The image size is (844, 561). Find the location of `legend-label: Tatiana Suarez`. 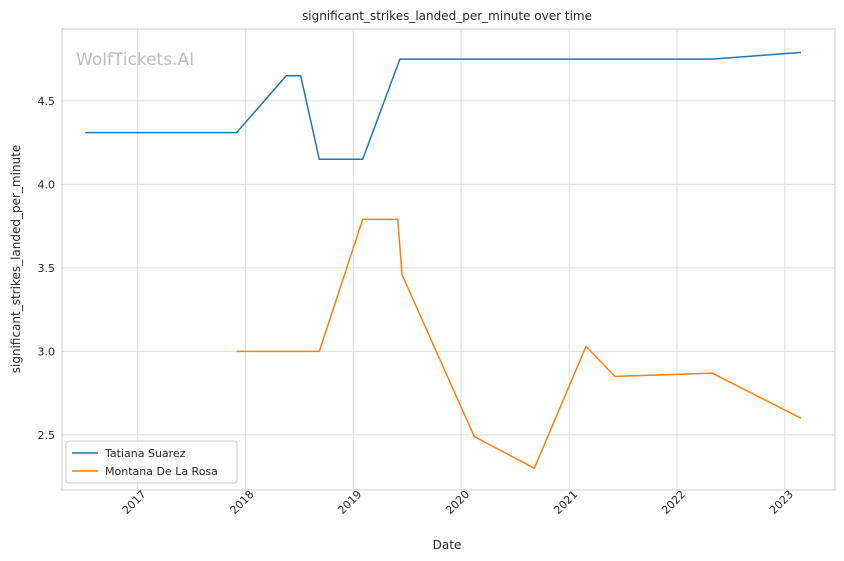

legend-label: Tatiana Suarez is located at coordinates (145, 453).